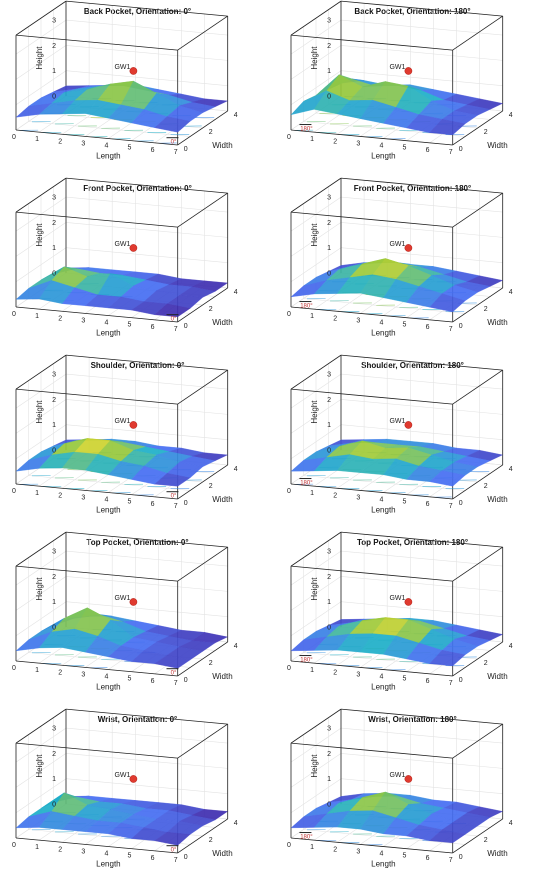  I want to click on y-tick-label: 2, so click(486, 309).